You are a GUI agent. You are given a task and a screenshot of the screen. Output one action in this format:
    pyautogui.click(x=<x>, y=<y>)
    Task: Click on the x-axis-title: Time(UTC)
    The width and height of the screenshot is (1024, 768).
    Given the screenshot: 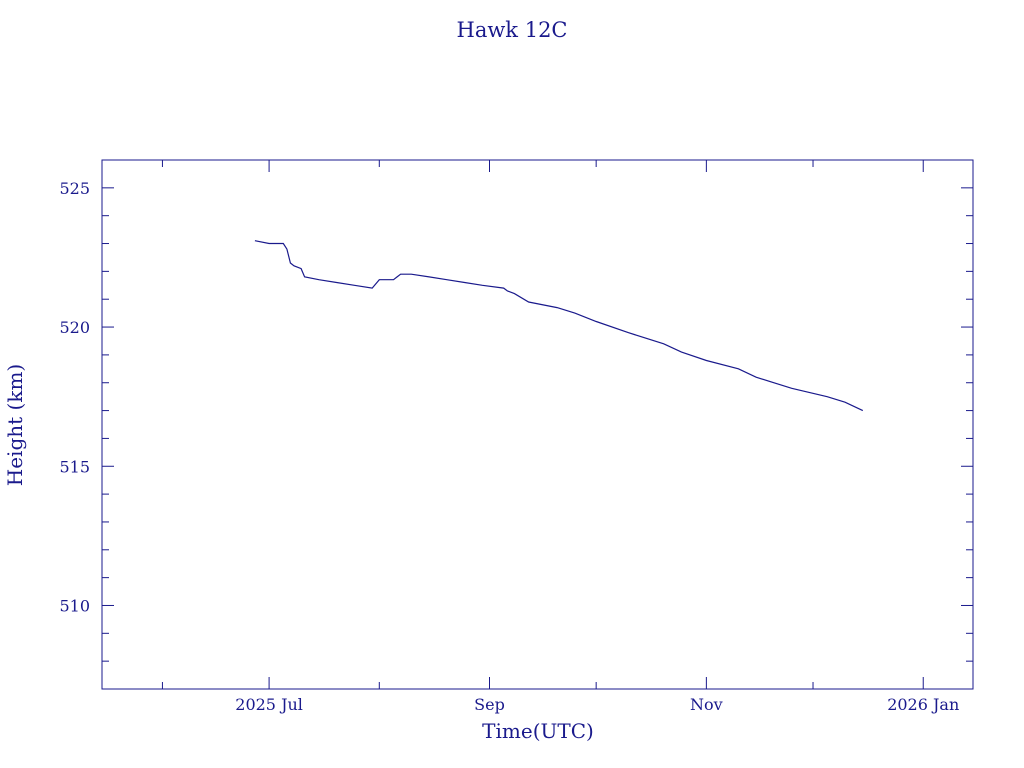 What is the action you would take?
    pyautogui.click(x=538, y=731)
    